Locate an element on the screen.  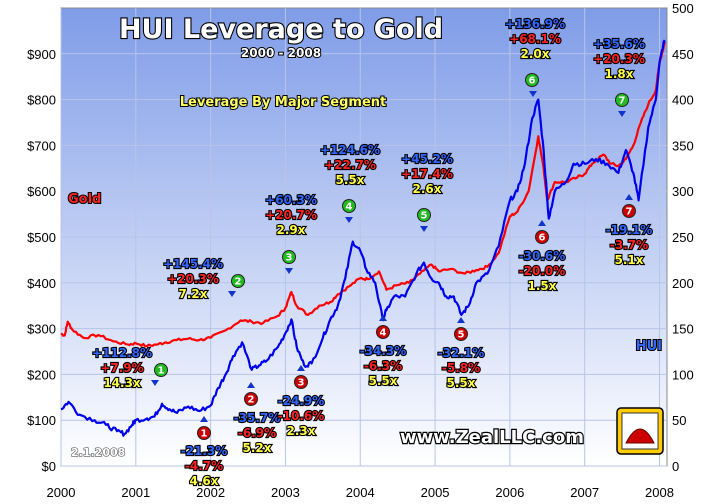
segment-hui-change: -32.1% is located at coordinates (461, 353).